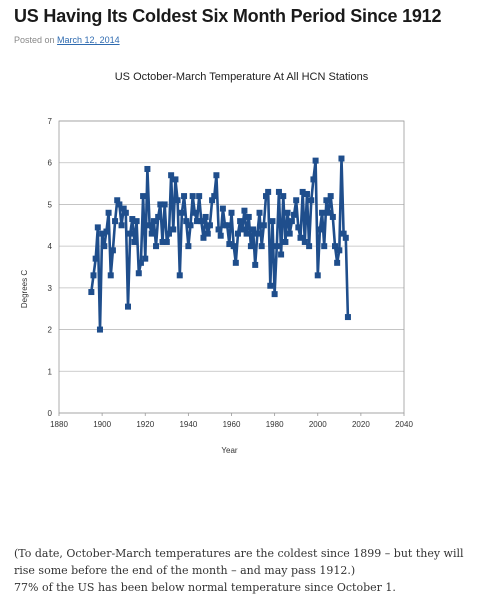 Image resolution: width=498 pixels, height=600 pixels. What do you see at coordinates (24, 289) in the screenshot?
I see `y-axis-label: Degrees C` at bounding box center [24, 289].